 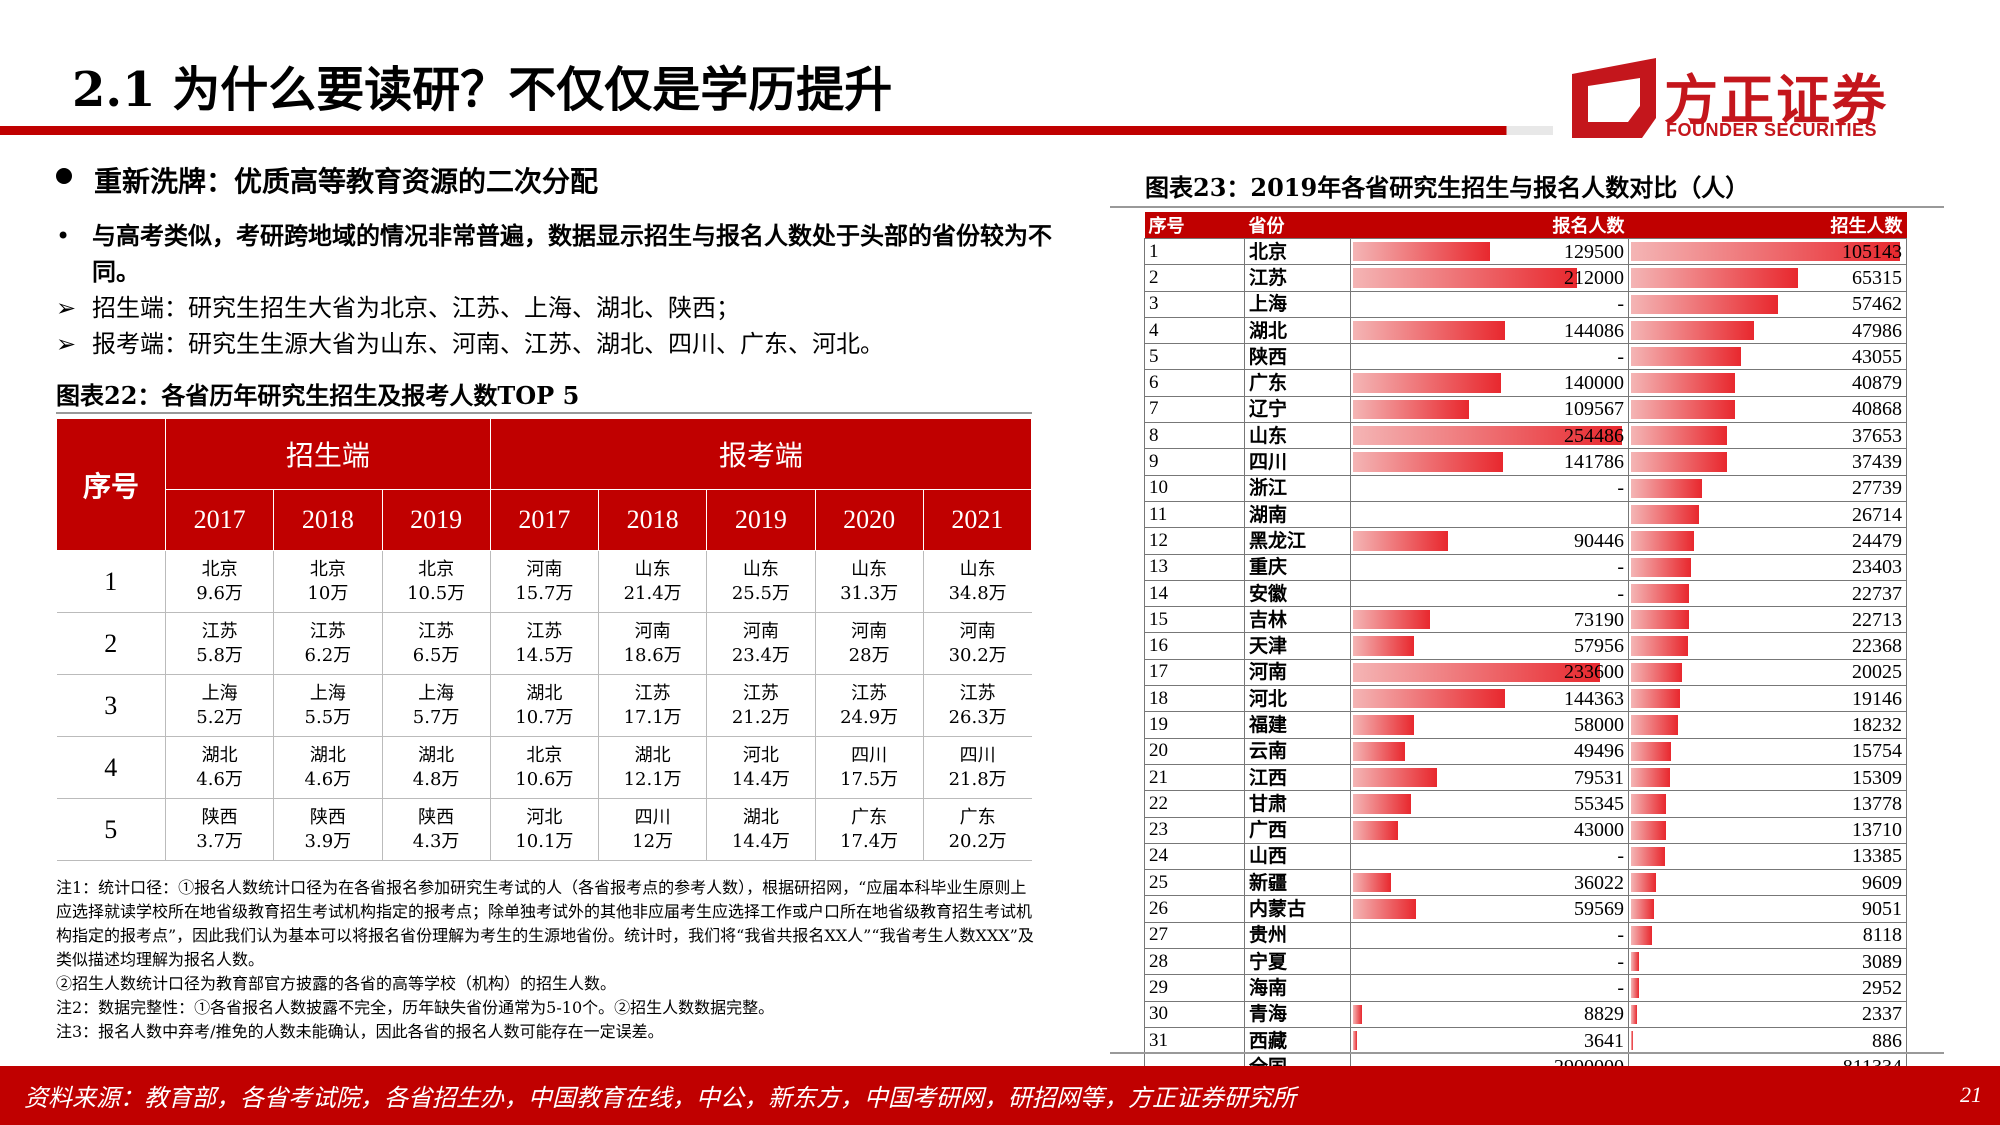 What do you see at coordinates (1599, 646) in the screenshot?
I see `table23-apply-value: 57956` at bounding box center [1599, 646].